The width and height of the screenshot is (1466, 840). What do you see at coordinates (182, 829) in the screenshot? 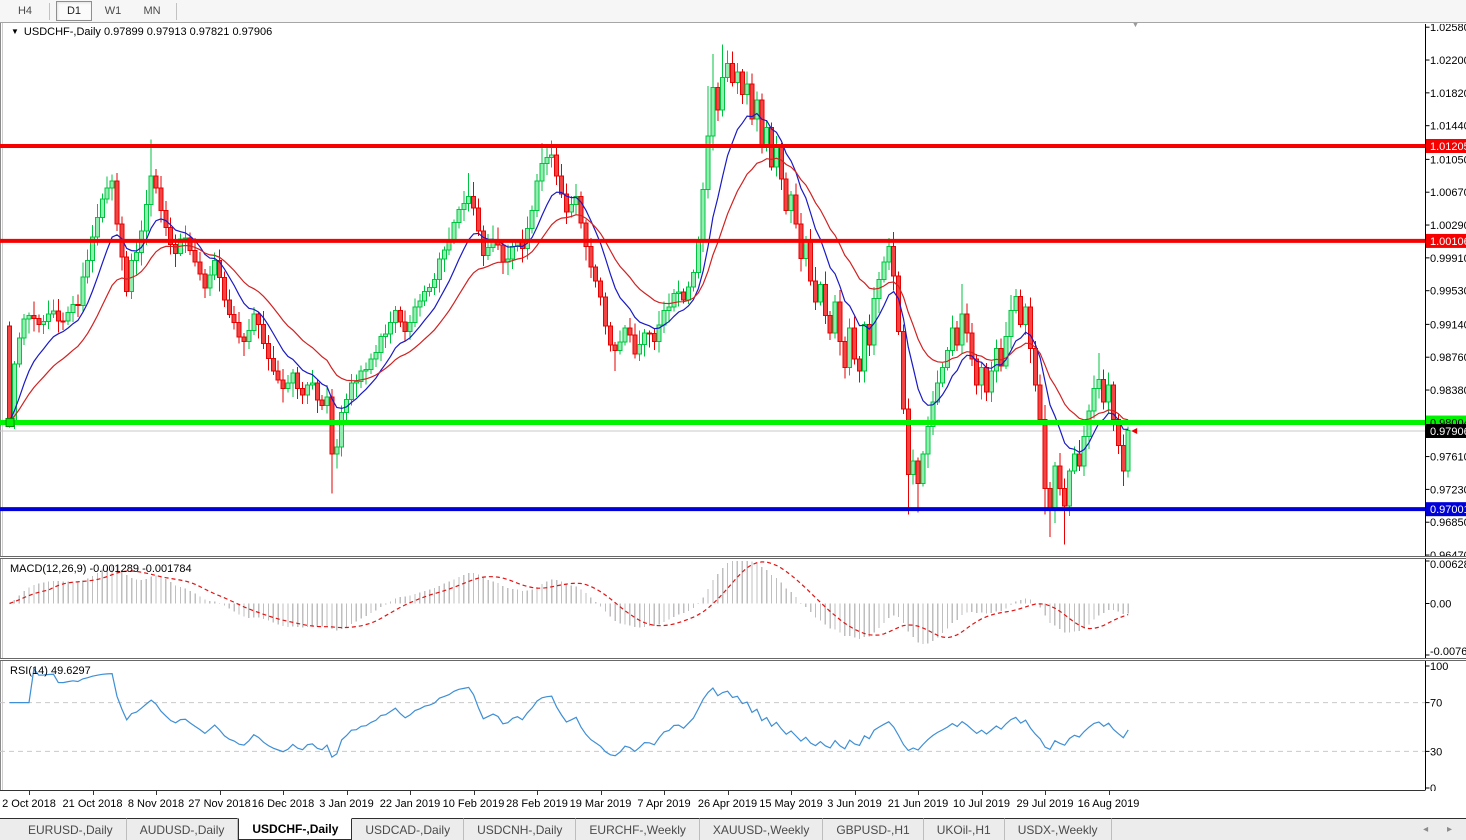
I see `chart-tab-audusd-daily: AUDUSD-,Daily` at bounding box center [182, 829].